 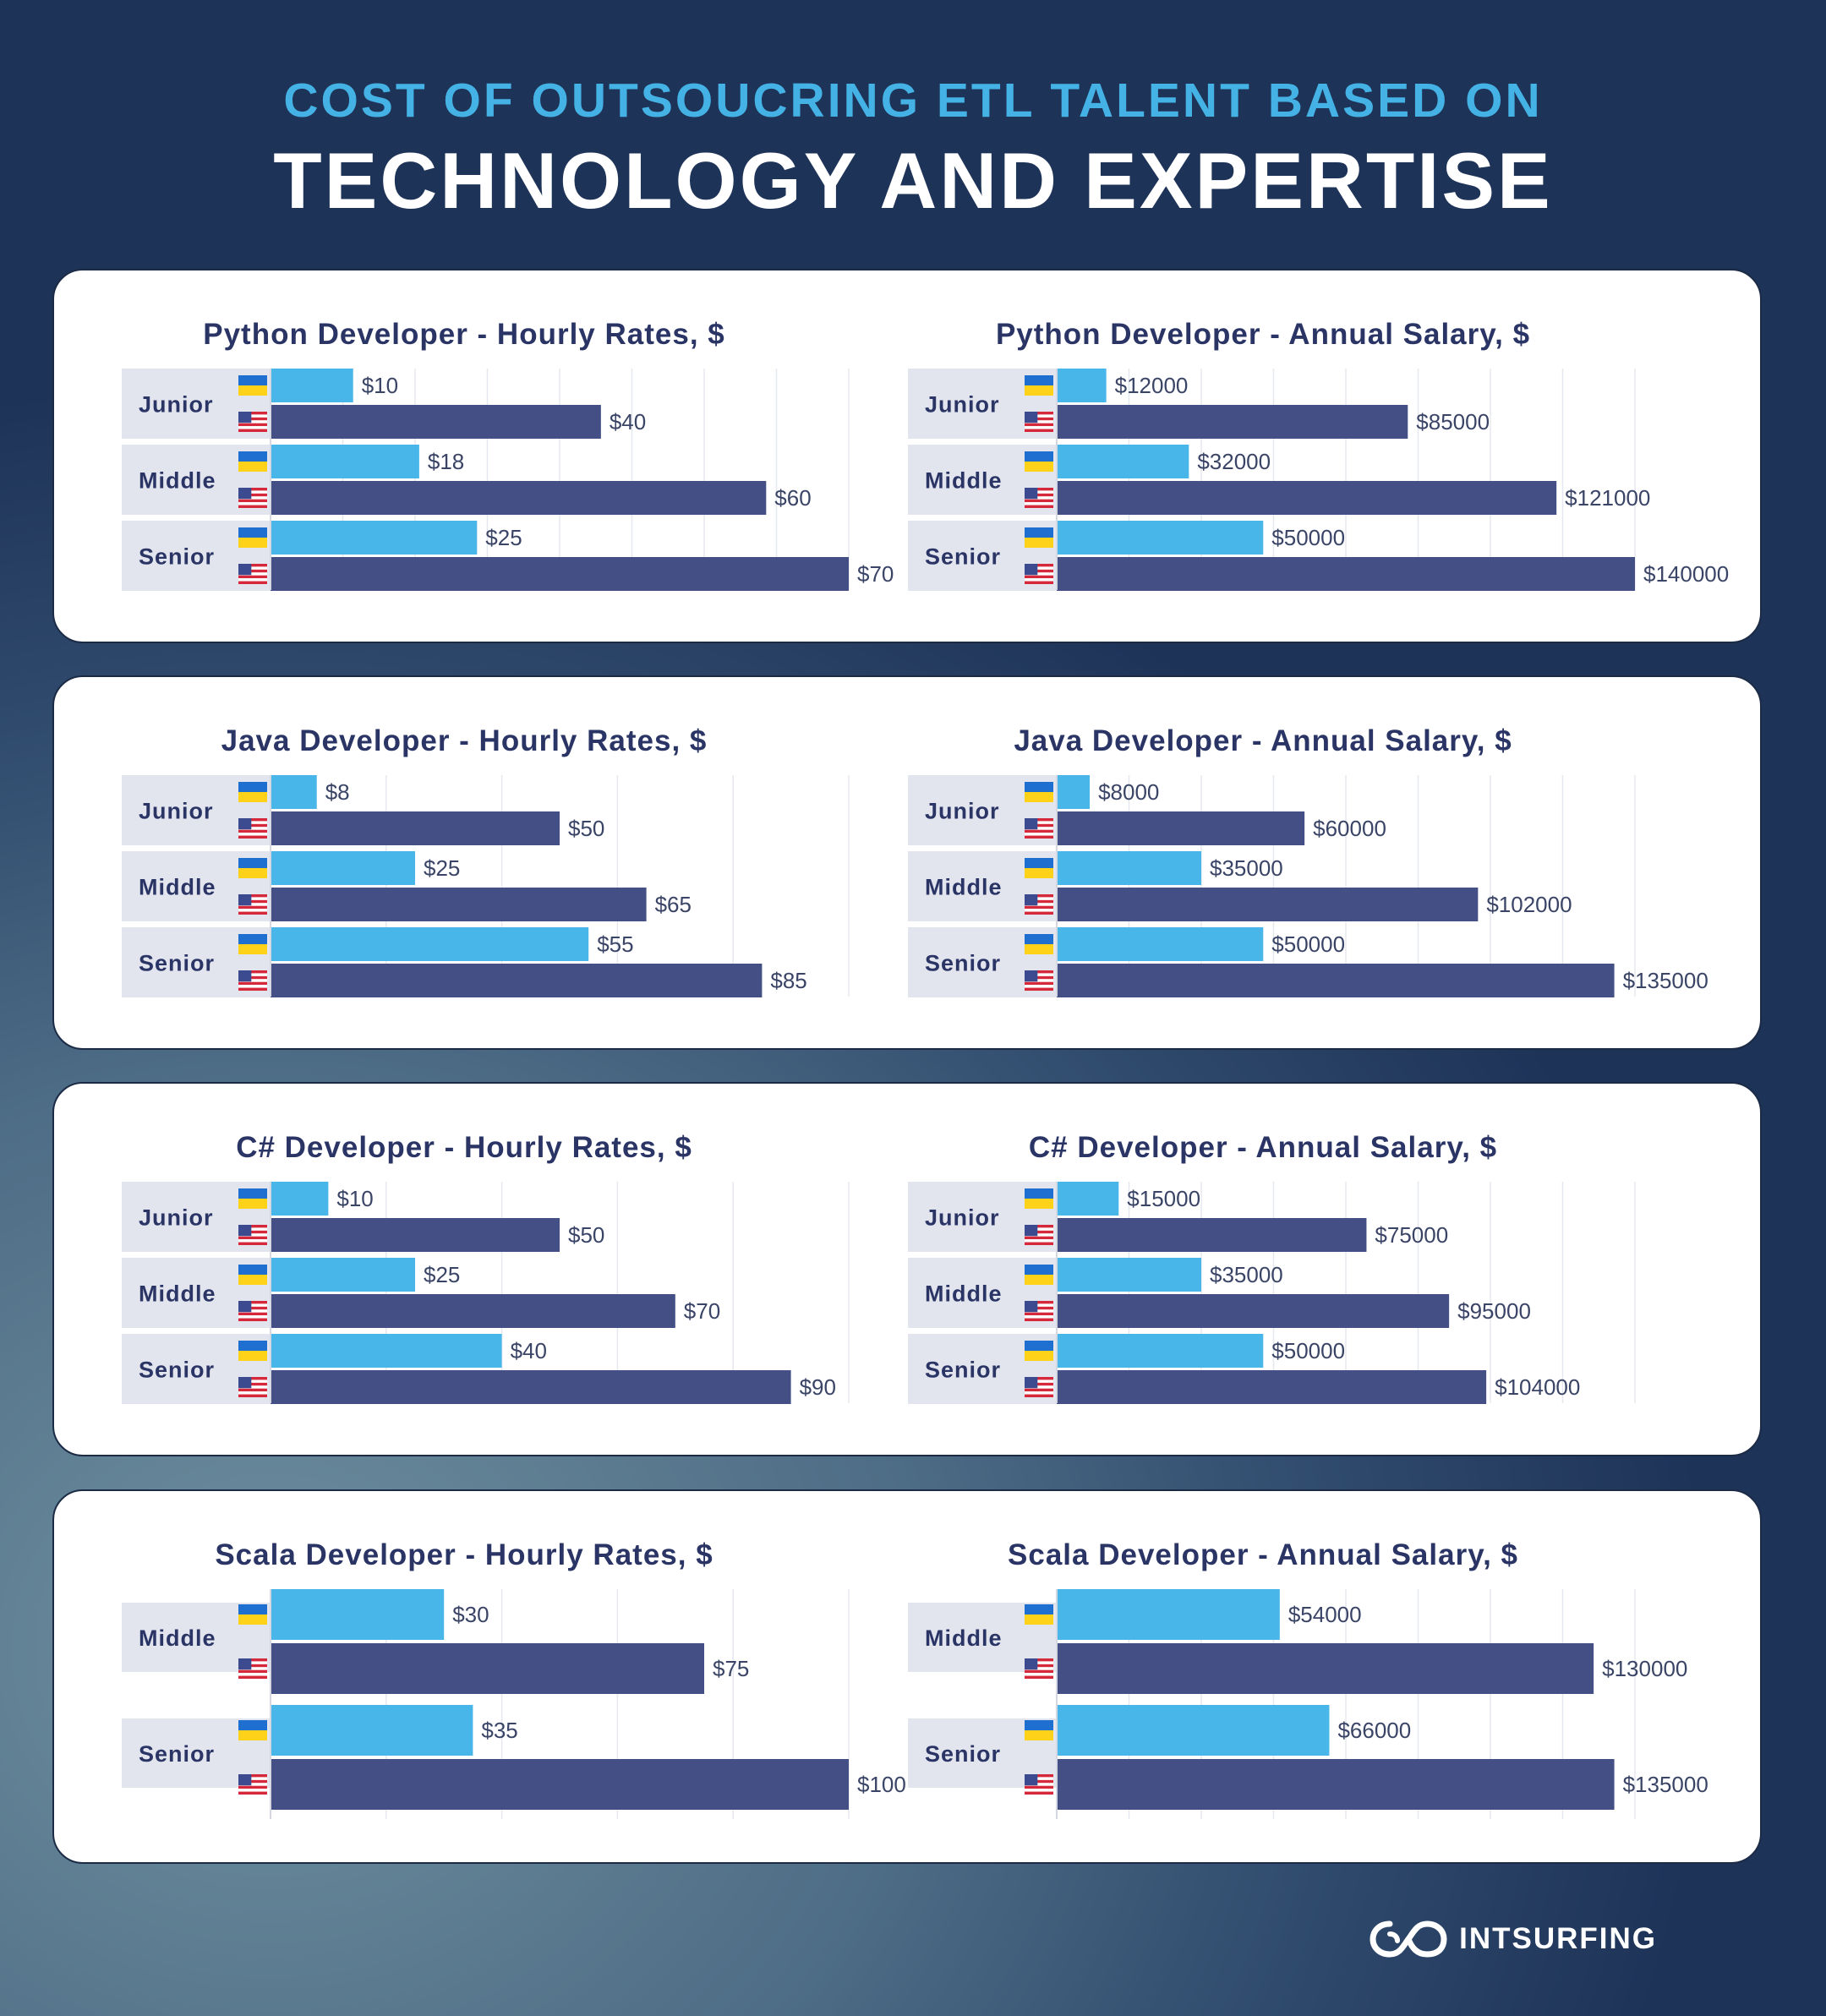 I want to click on chart-title-java-annual: Java Developer - Annual Salary, $, so click(x=1263, y=740).